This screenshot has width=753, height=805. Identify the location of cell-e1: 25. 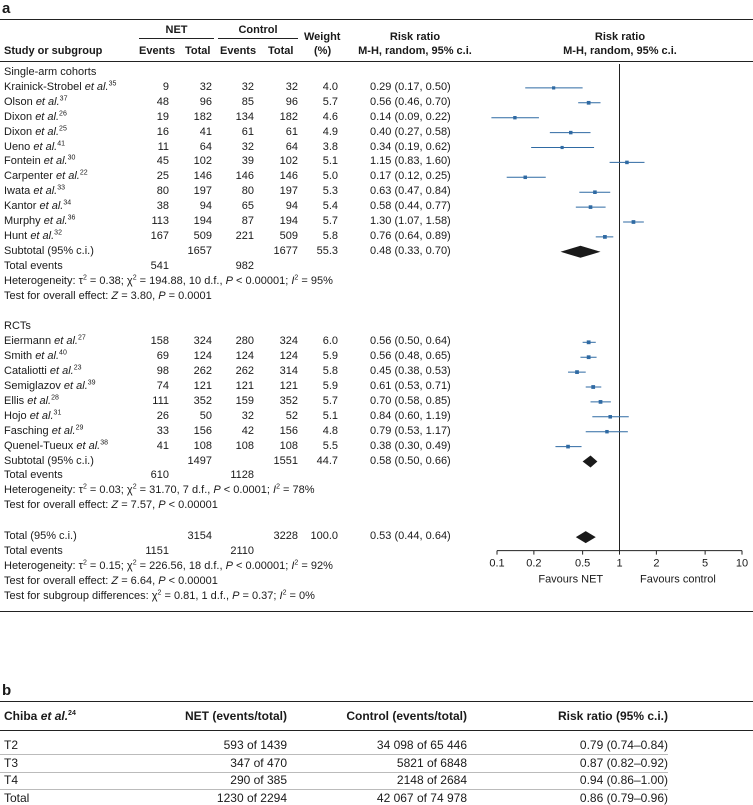
(162, 176).